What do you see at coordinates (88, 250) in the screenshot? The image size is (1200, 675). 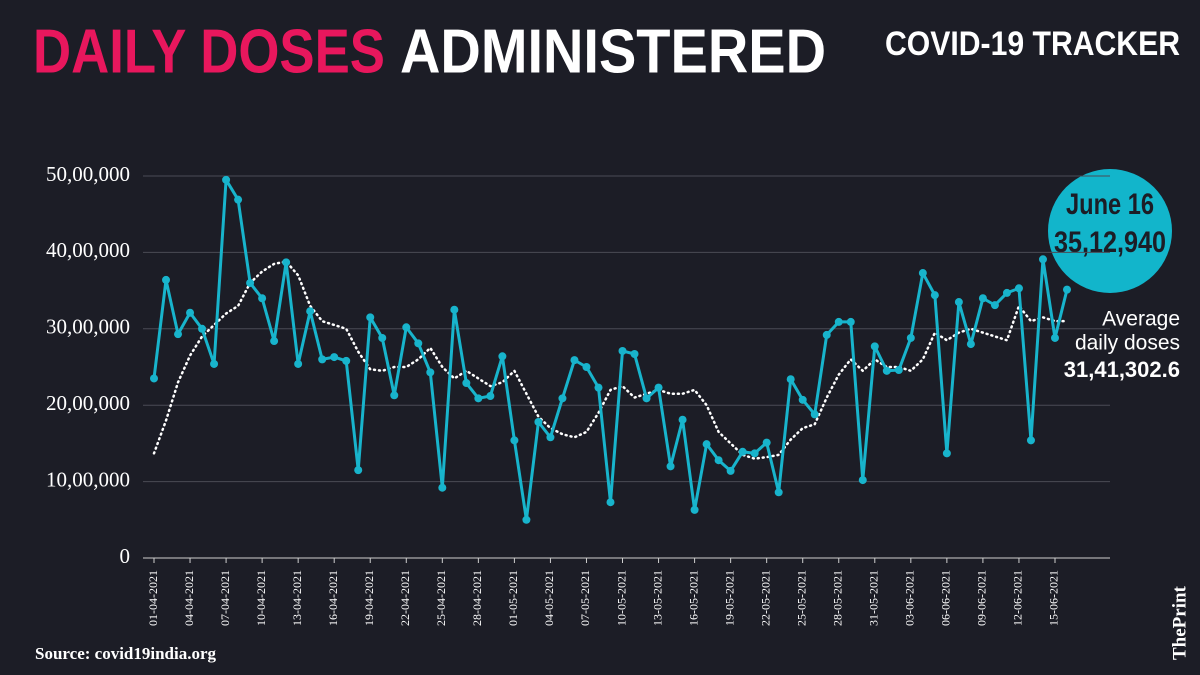 I see `y-tick-label: 40,00,000` at bounding box center [88, 250].